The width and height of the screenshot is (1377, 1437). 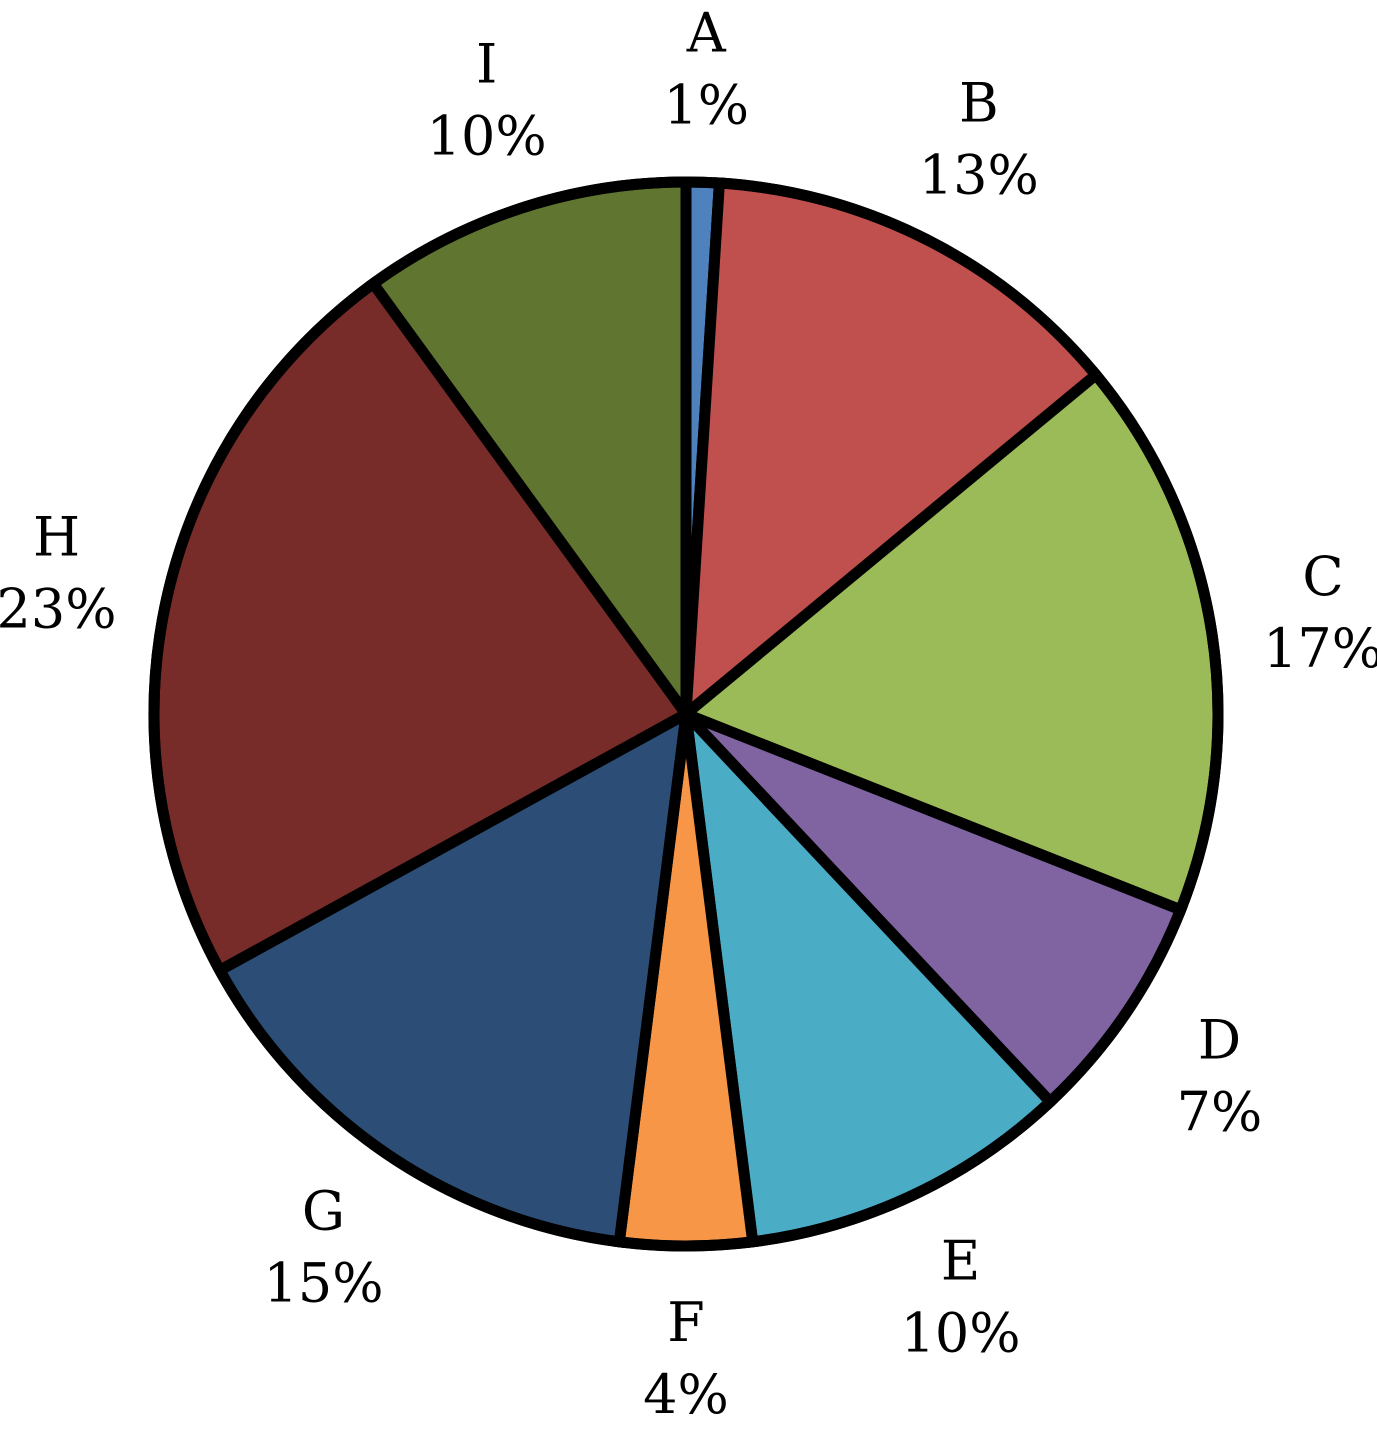 What do you see at coordinates (961, 1333) in the screenshot?
I see `slice-percent-label-e: 10%` at bounding box center [961, 1333].